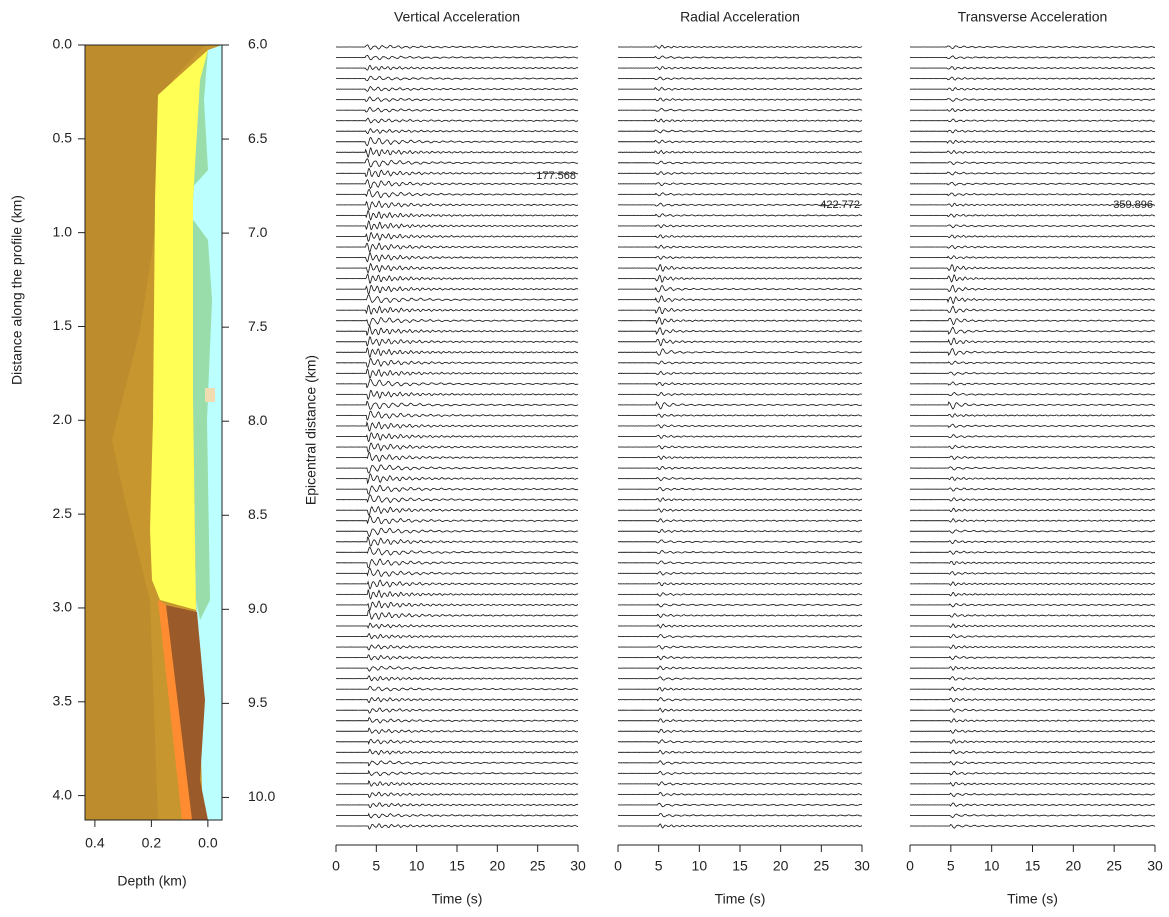 The height and width of the screenshot is (917, 1169). I want to click on layer-sediment, so click(179, 330).